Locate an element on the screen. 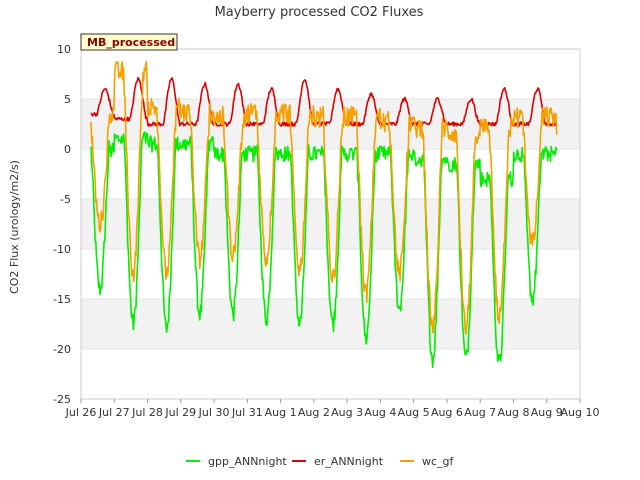 This screenshot has width=640, height=480. legend-label: wc_gf is located at coordinates (438, 461).